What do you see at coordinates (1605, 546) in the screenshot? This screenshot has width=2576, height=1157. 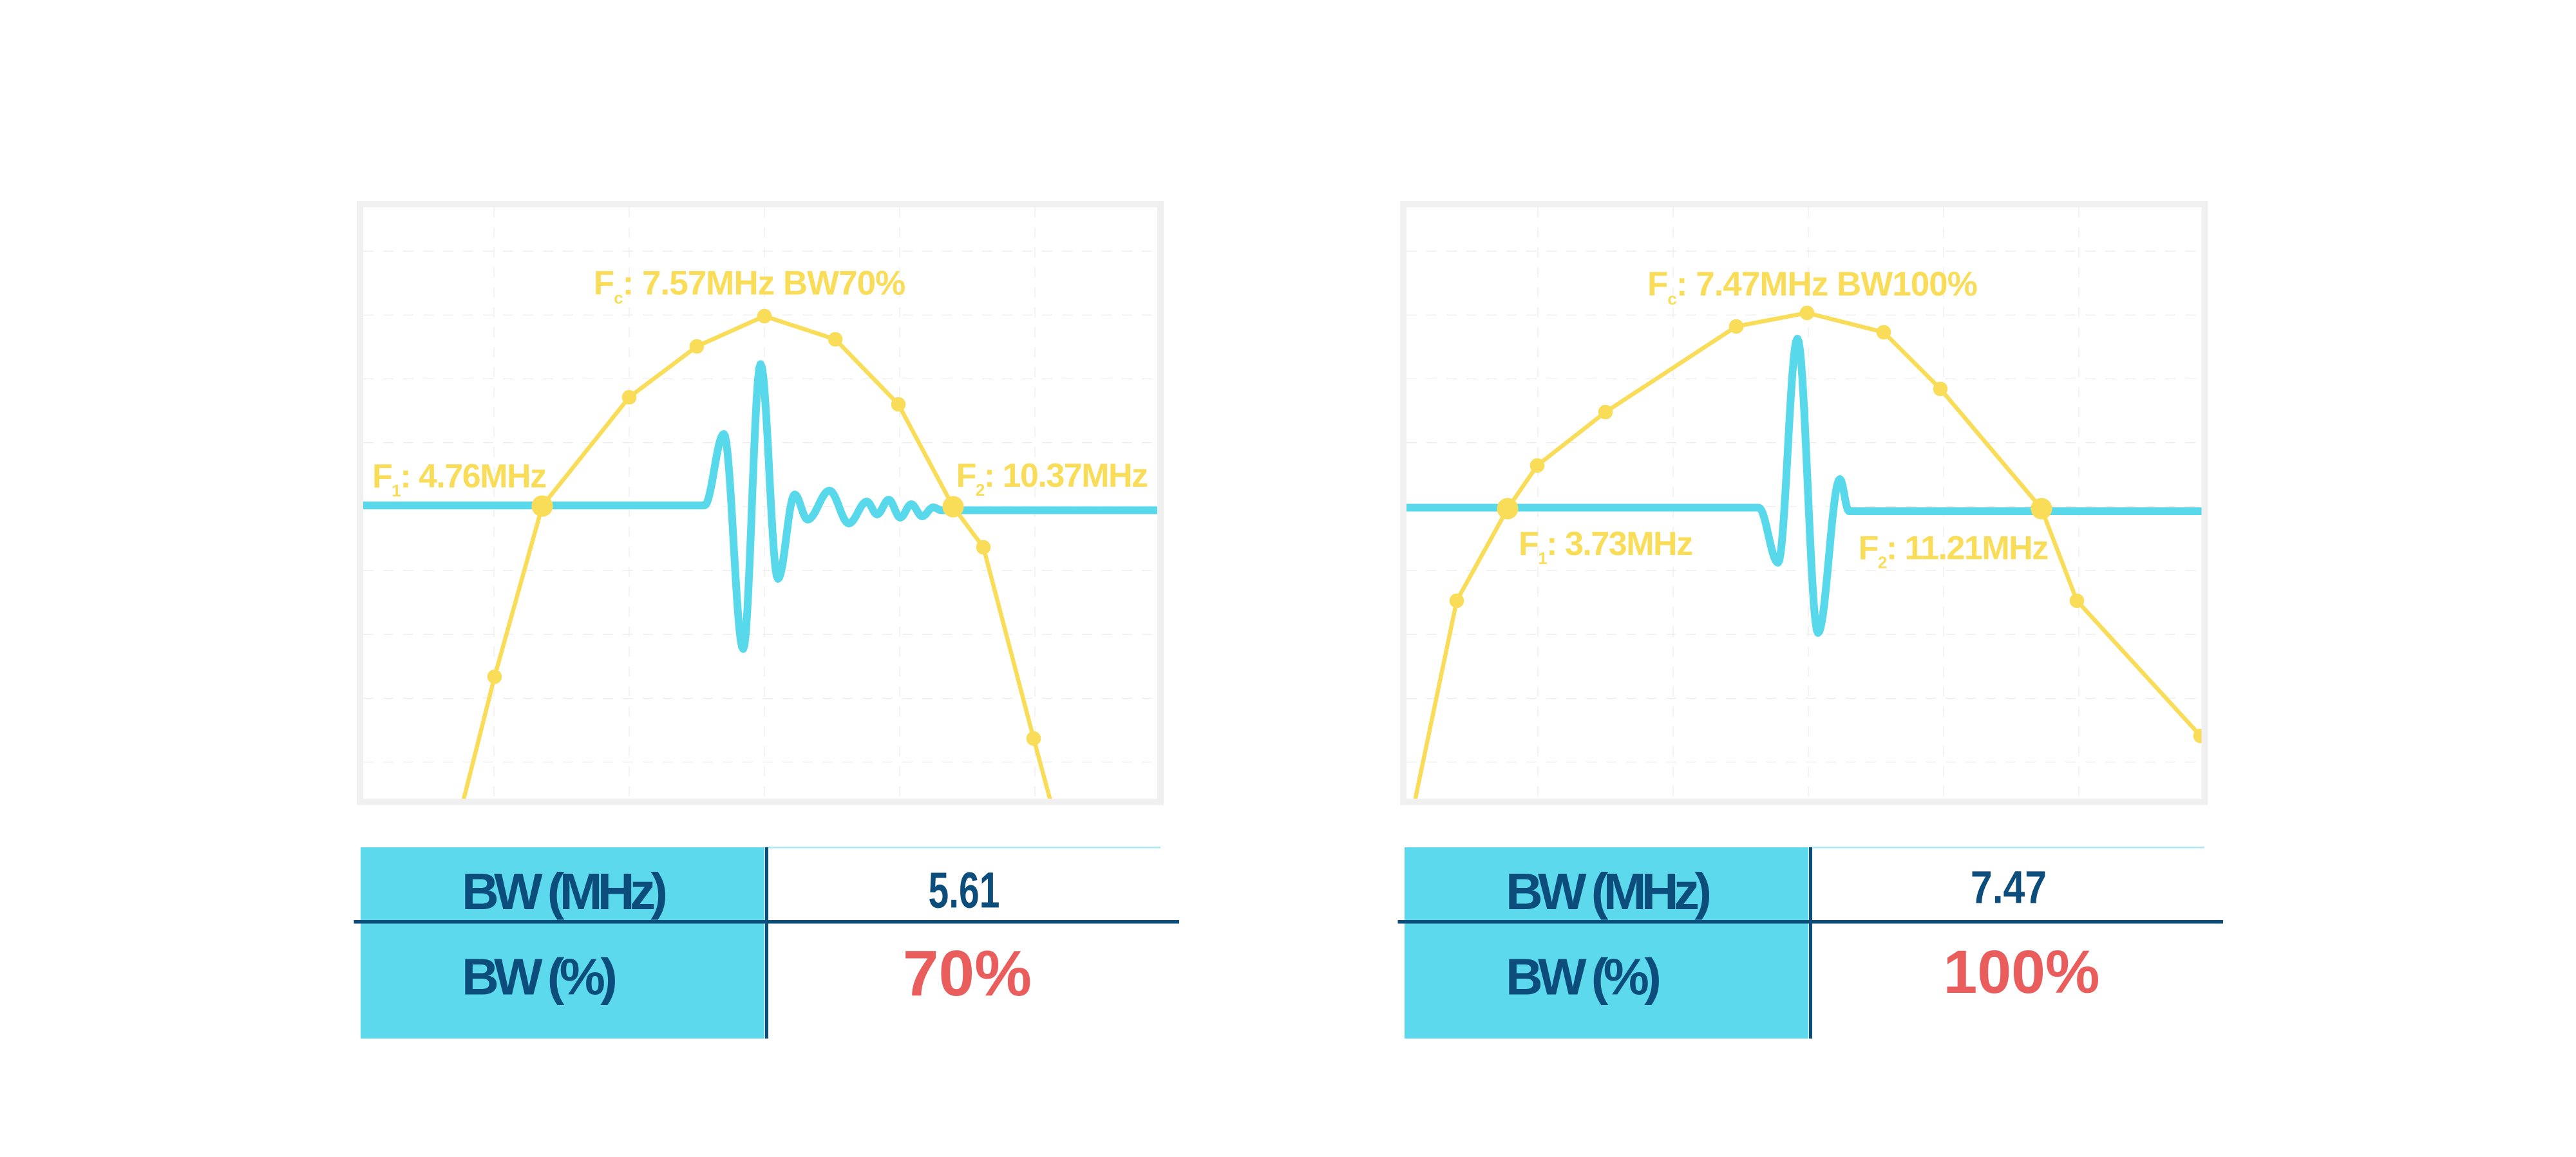 I see `svg-text: F1: 3.73MHz` at bounding box center [1605, 546].